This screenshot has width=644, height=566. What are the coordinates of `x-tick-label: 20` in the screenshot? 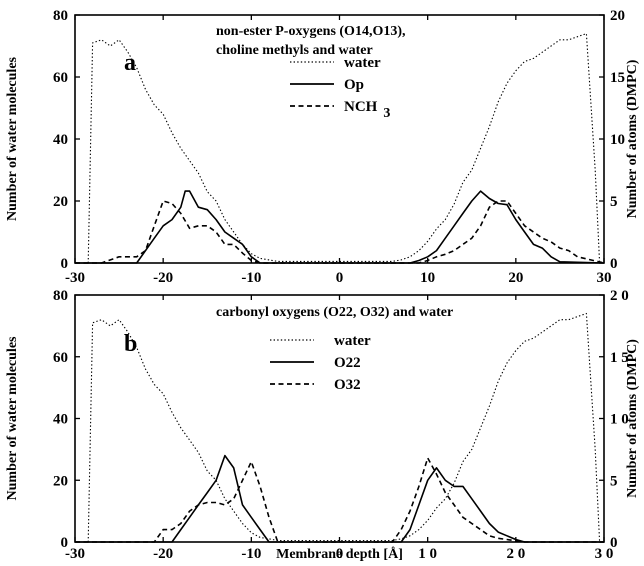 It's located at (515, 278).